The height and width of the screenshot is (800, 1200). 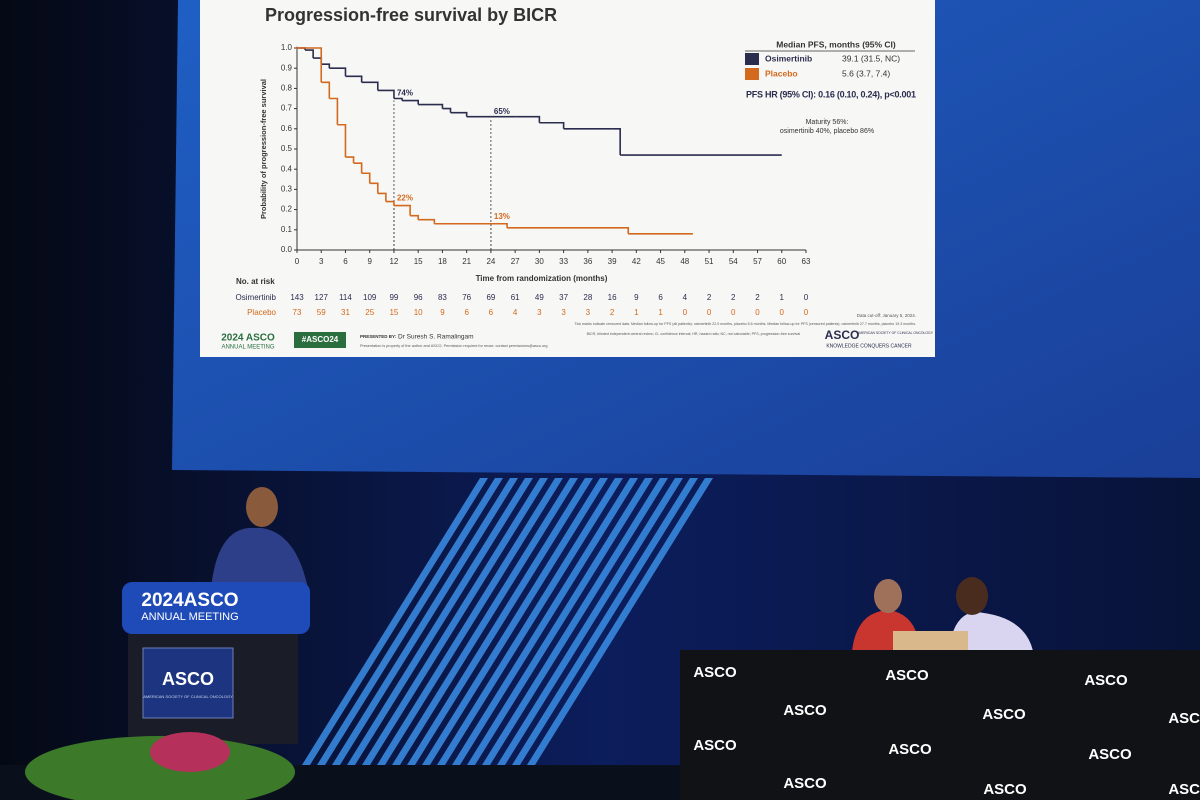 I want to click on risk-count: 9, so click(x=442, y=312).